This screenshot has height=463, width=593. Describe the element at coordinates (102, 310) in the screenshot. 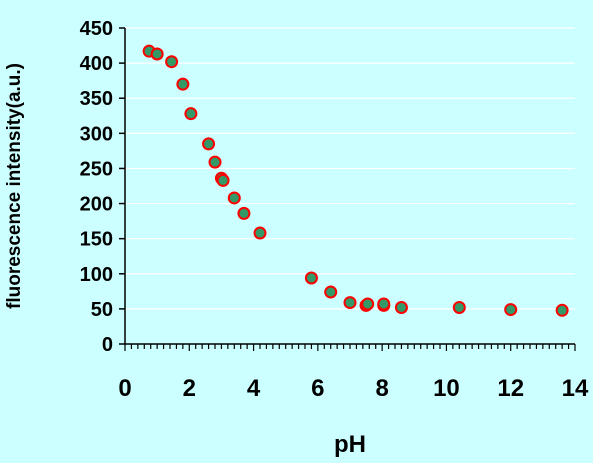

I see `y-tick-label: 50` at that location.